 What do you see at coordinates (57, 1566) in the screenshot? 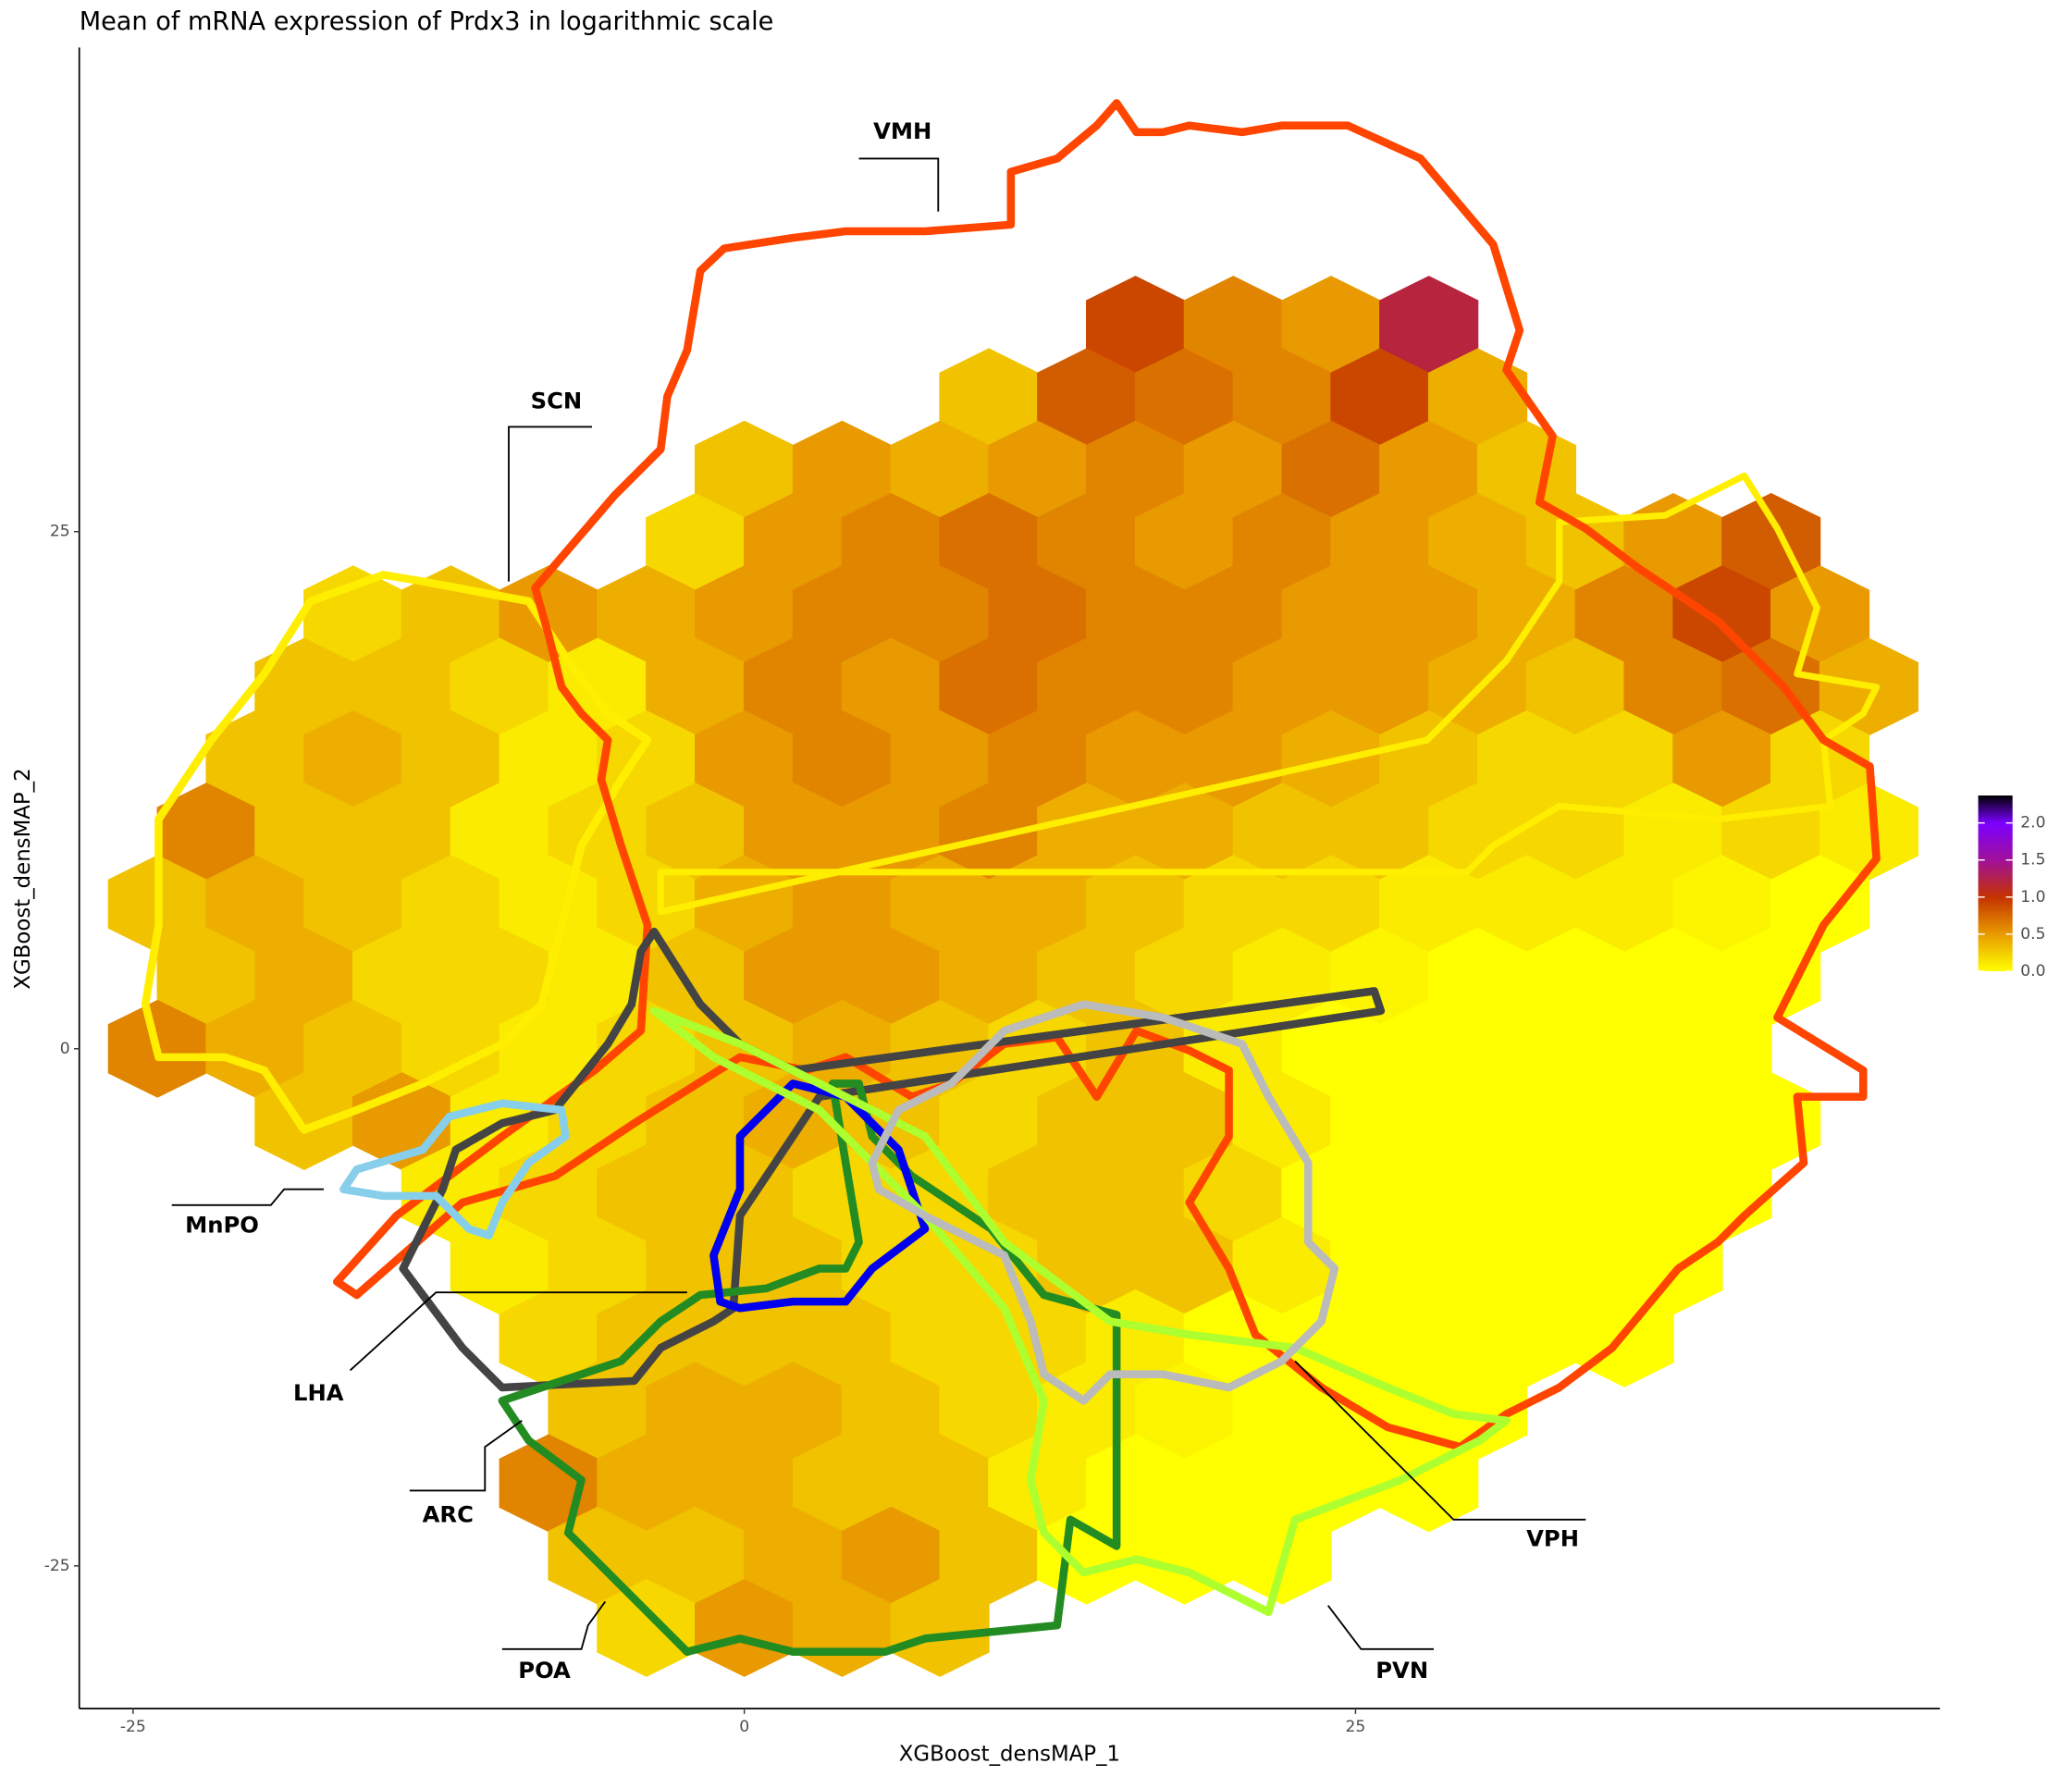
I see `y-tick-label: -25` at bounding box center [57, 1566].